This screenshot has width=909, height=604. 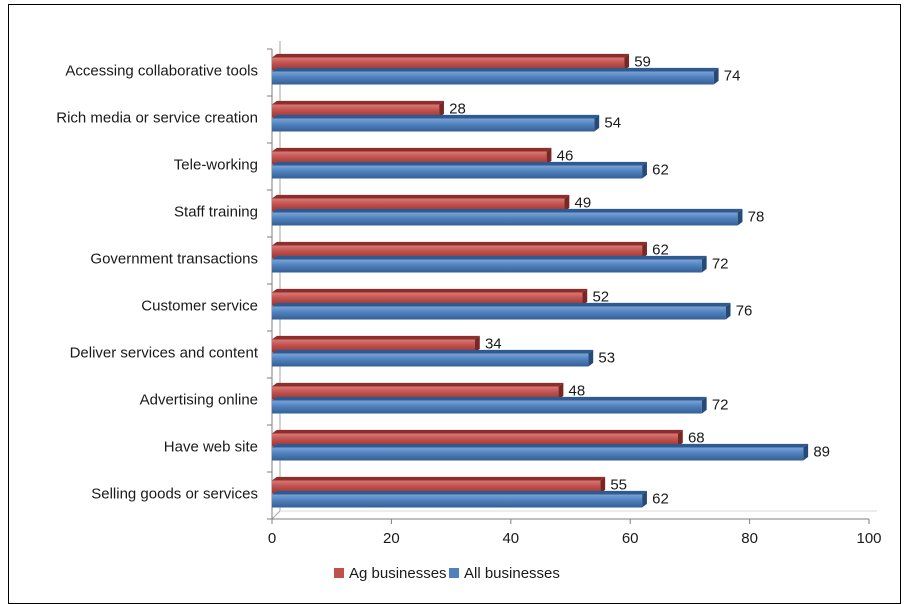 What do you see at coordinates (216, 164) in the screenshot?
I see `category-label: Tele-working` at bounding box center [216, 164].